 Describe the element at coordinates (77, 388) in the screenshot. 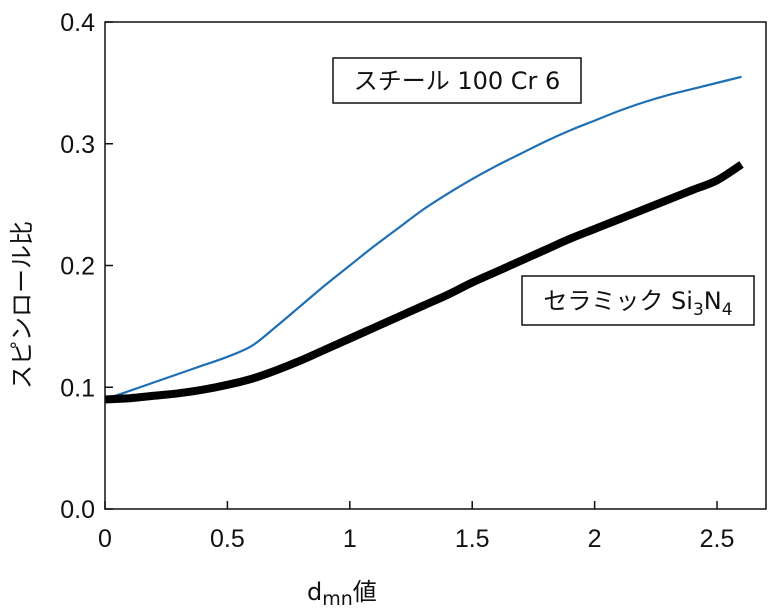

I see `y-tick-label: 0.1` at that location.